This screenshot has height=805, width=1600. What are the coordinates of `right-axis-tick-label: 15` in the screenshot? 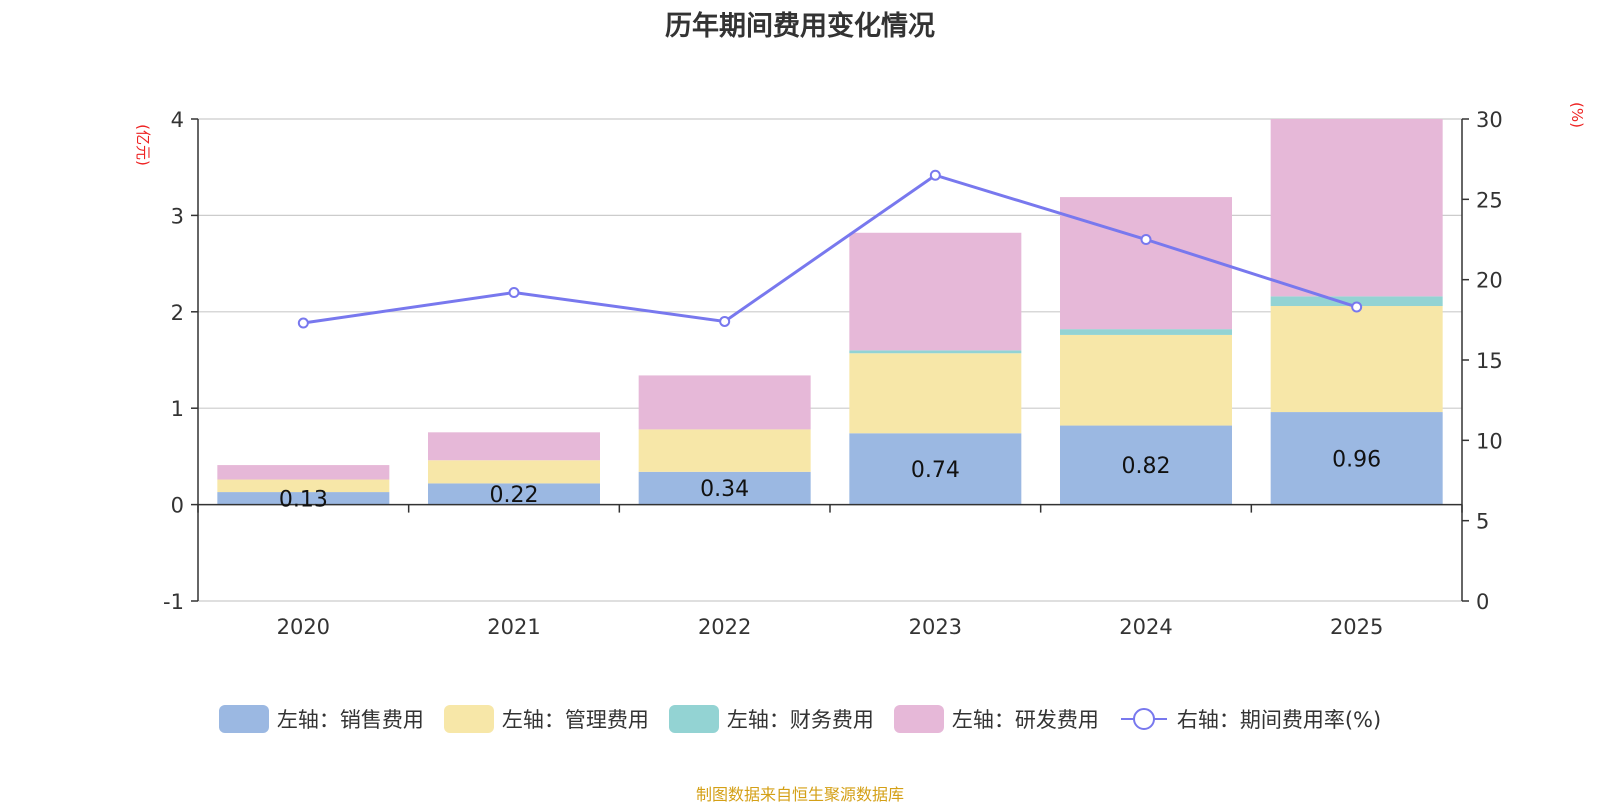 It's located at (1489, 361).